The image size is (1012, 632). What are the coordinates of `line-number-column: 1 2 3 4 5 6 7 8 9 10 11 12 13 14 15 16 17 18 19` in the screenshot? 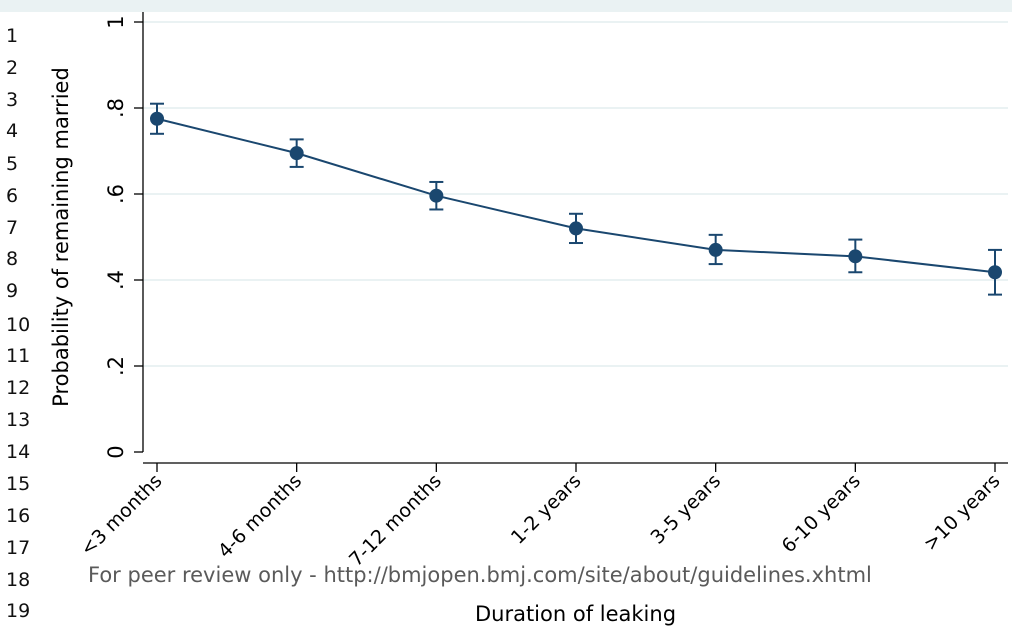 It's located at (20, 316).